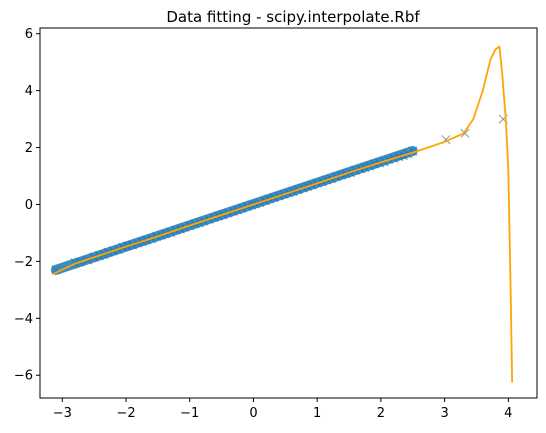  What do you see at coordinates (465, 133) in the screenshot?
I see `scatter-point` at bounding box center [465, 133].